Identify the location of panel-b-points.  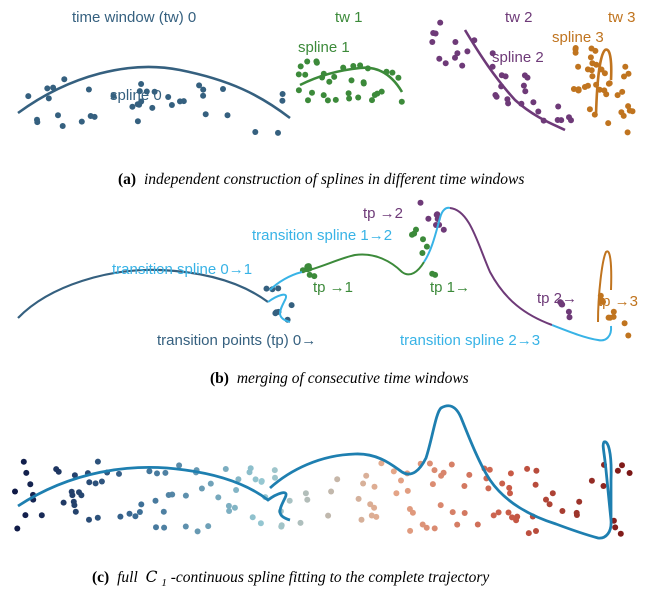
(447, 269).